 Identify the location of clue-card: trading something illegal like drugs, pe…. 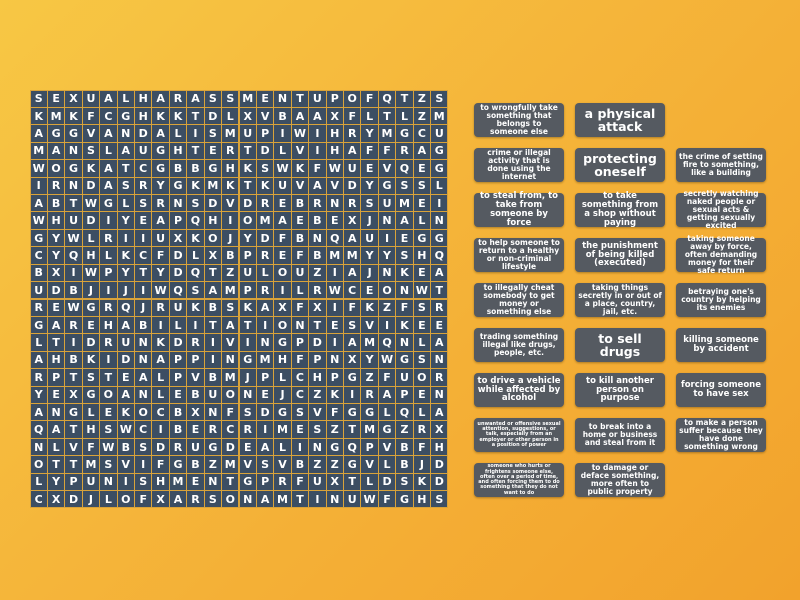
(519, 345).